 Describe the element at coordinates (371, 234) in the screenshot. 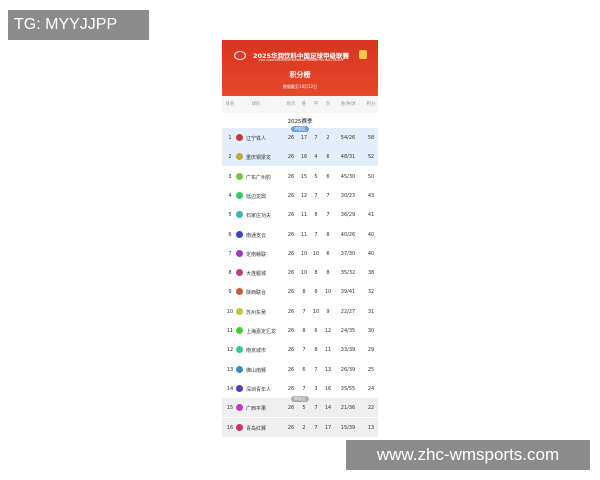

I see `table-cell: 40` at that location.